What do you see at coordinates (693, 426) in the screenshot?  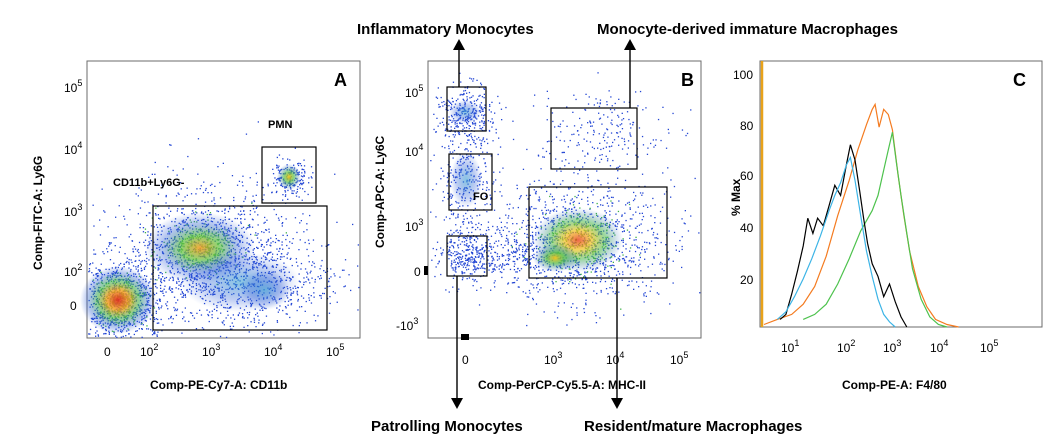 I see `annotation-resident-macrophages: Resident/mature Macrophages` at bounding box center [693, 426].